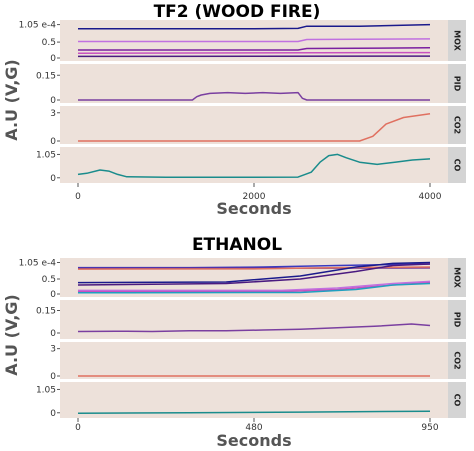  What do you see at coordinates (254, 197) in the screenshot?
I see `x-tick-label: 2000` at bounding box center [254, 197].